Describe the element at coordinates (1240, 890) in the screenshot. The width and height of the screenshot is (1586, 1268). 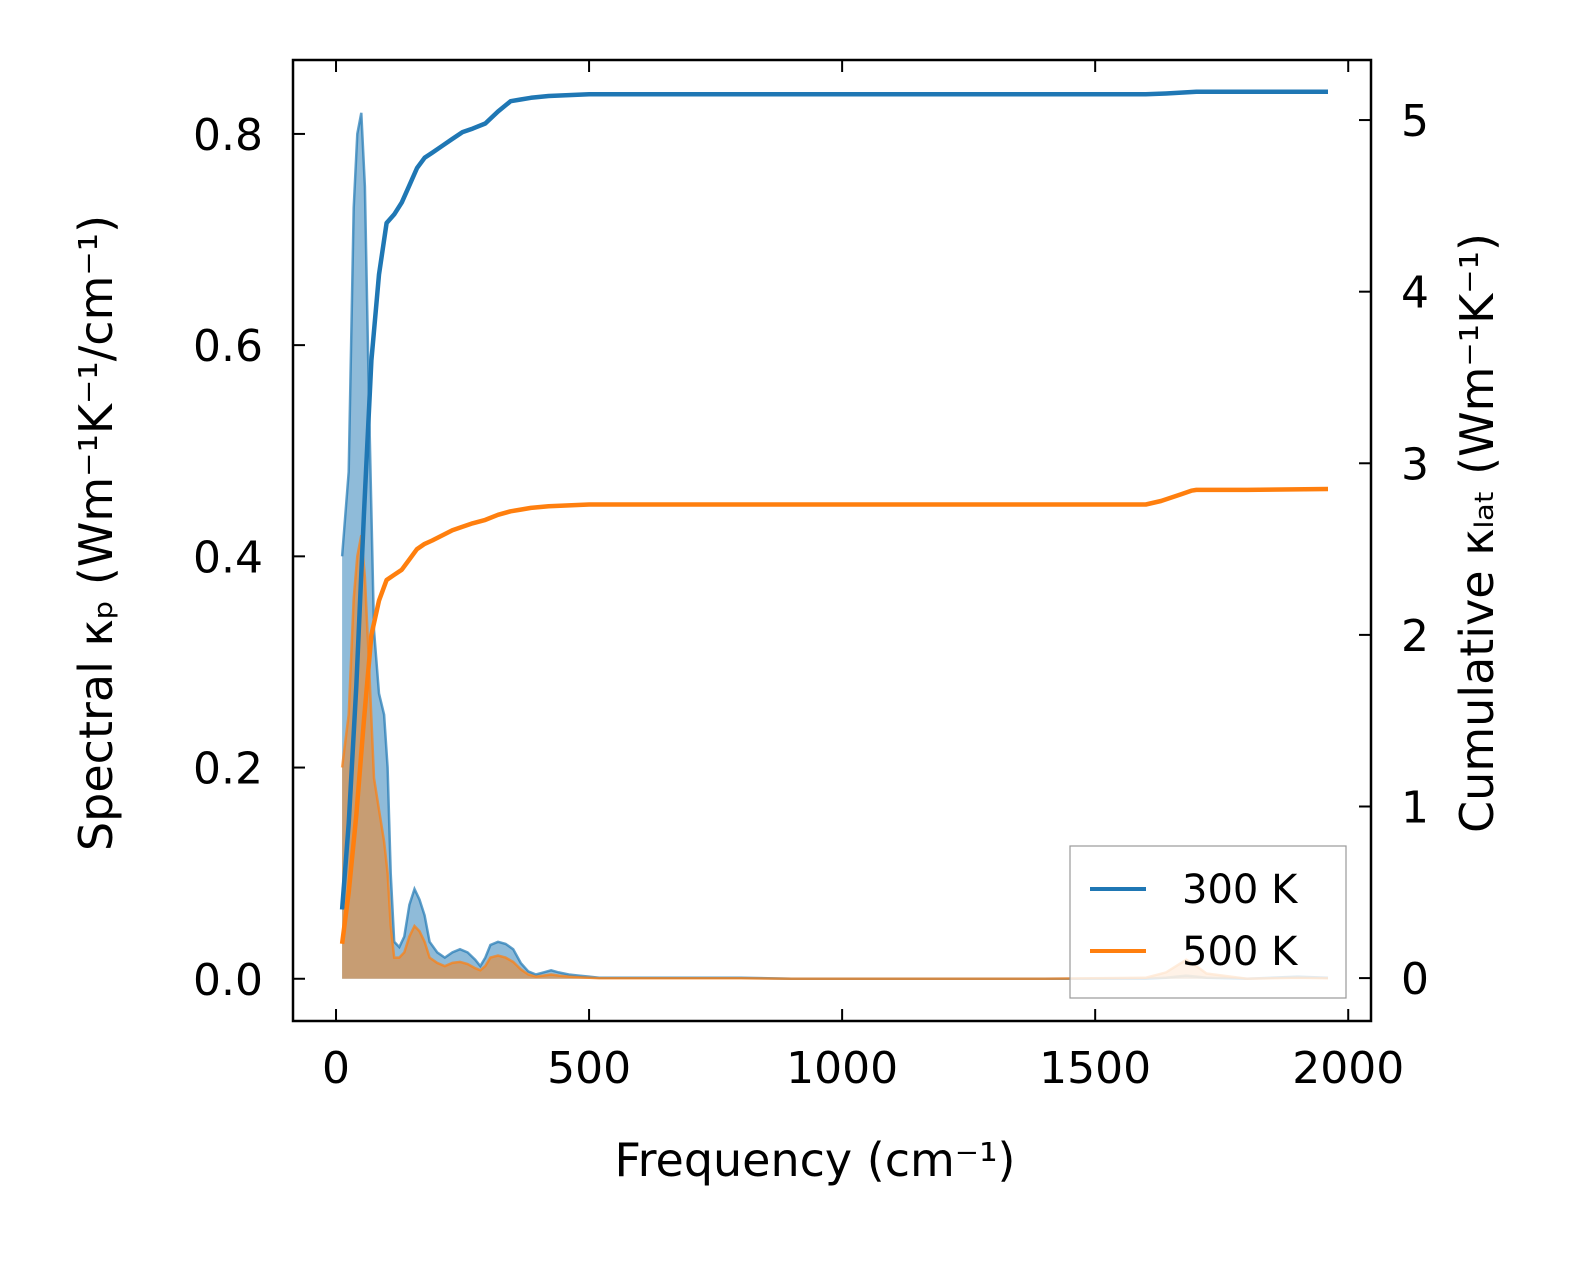
I see `legend-label-300k: 300 K` at that location.